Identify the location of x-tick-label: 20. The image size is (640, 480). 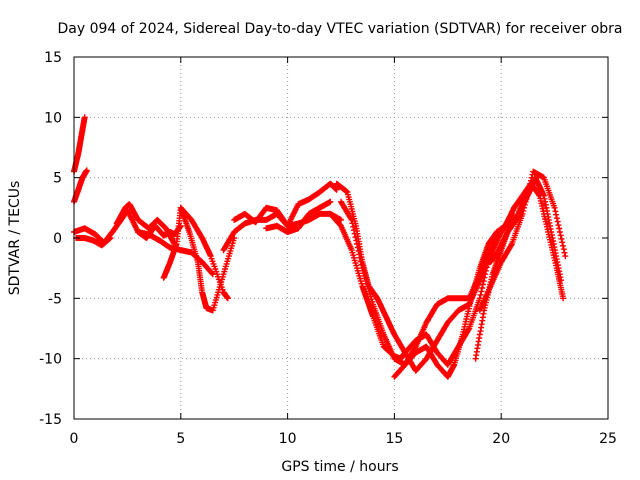
(501, 439).